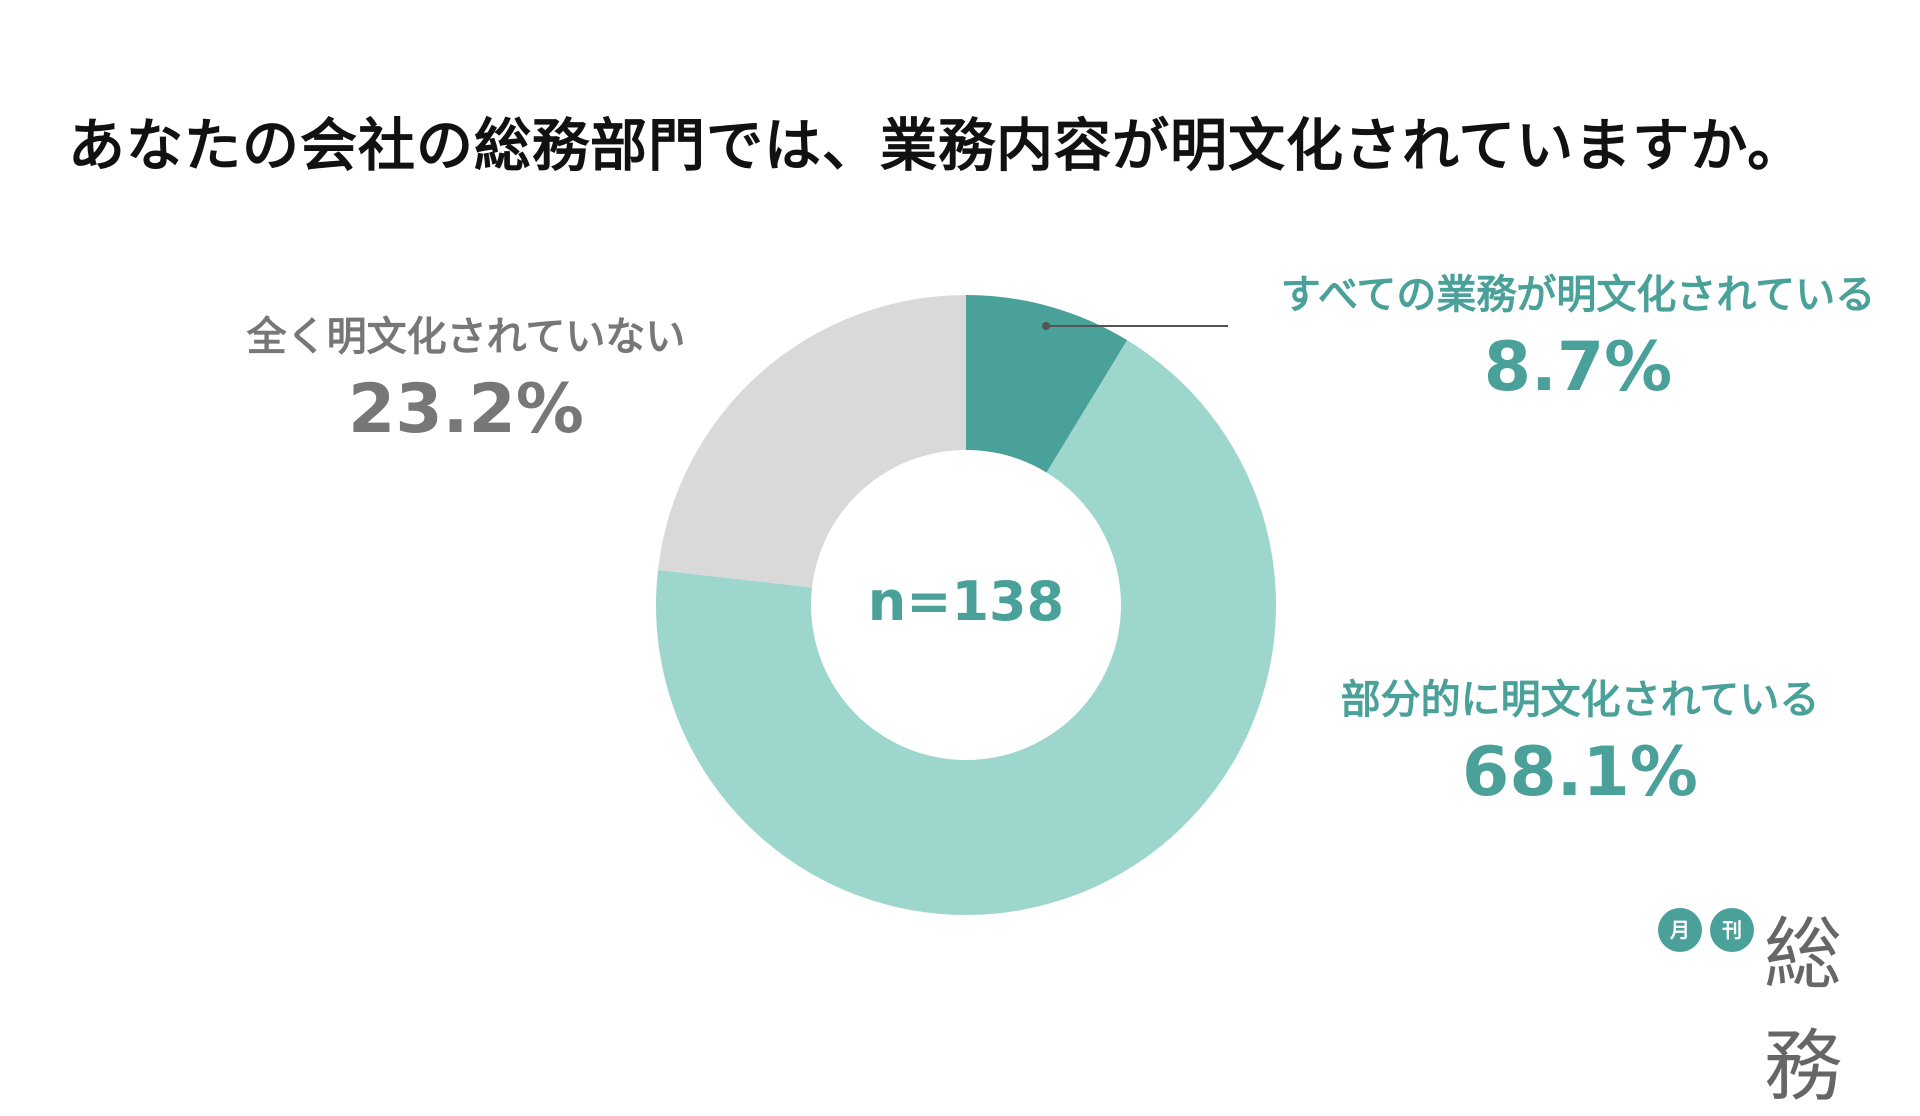  What do you see at coordinates (1047, 384) in the screenshot?
I see `slice-all-documented` at bounding box center [1047, 384].